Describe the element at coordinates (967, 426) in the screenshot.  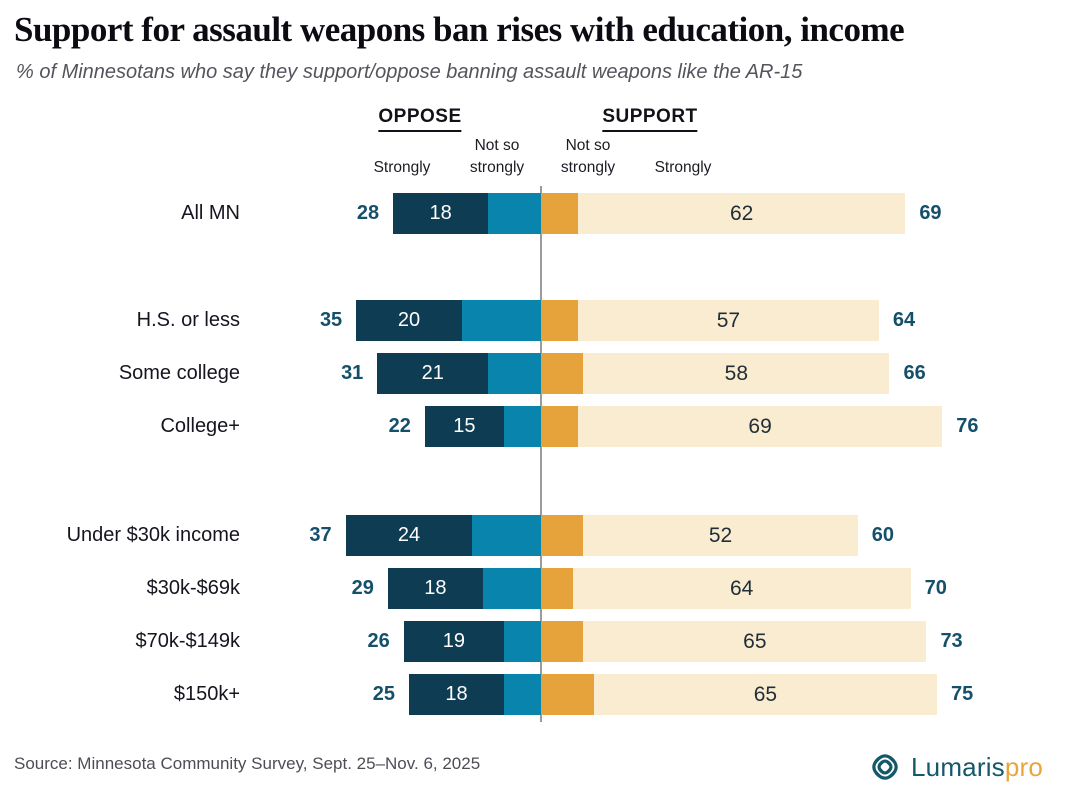
I see `support-total-value: 76` at that location.